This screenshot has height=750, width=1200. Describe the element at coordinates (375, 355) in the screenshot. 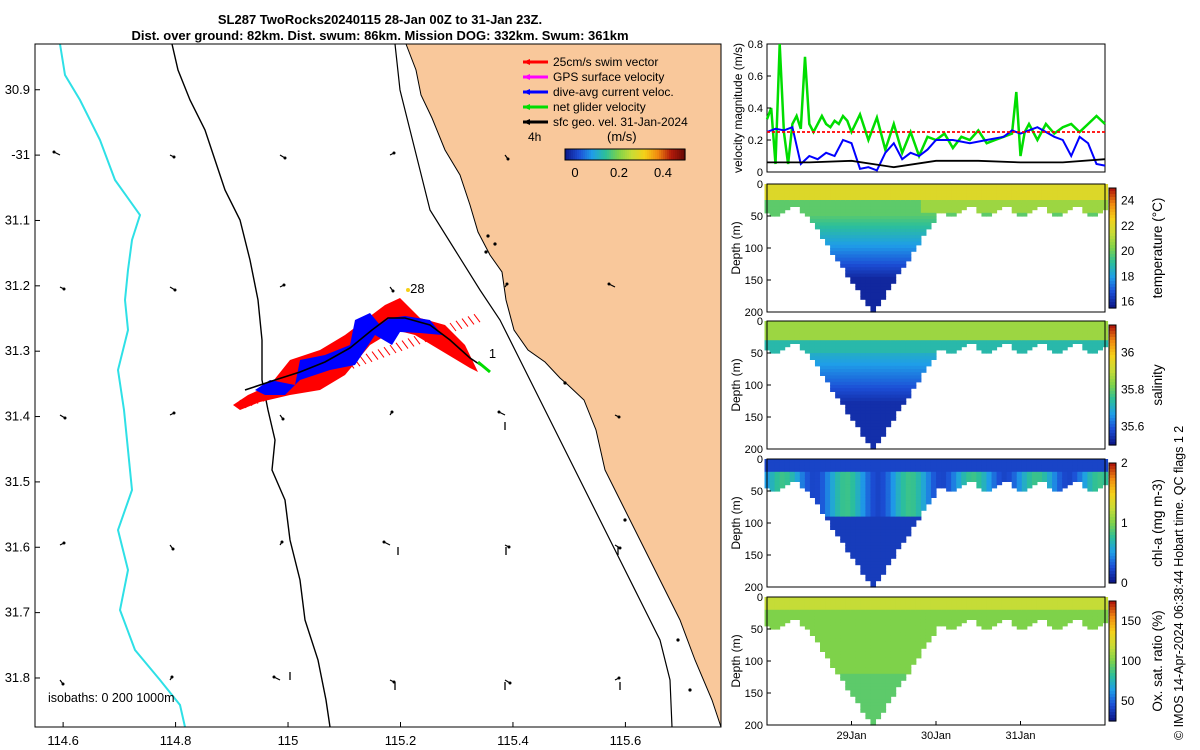

I see `swim-vector` at that location.